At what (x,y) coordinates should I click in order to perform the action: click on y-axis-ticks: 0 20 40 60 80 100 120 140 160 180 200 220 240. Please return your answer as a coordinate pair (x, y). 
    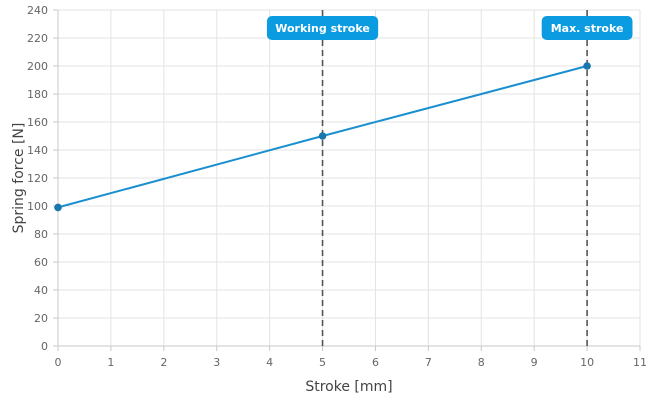
    Looking at the image, I should click on (42, 178).